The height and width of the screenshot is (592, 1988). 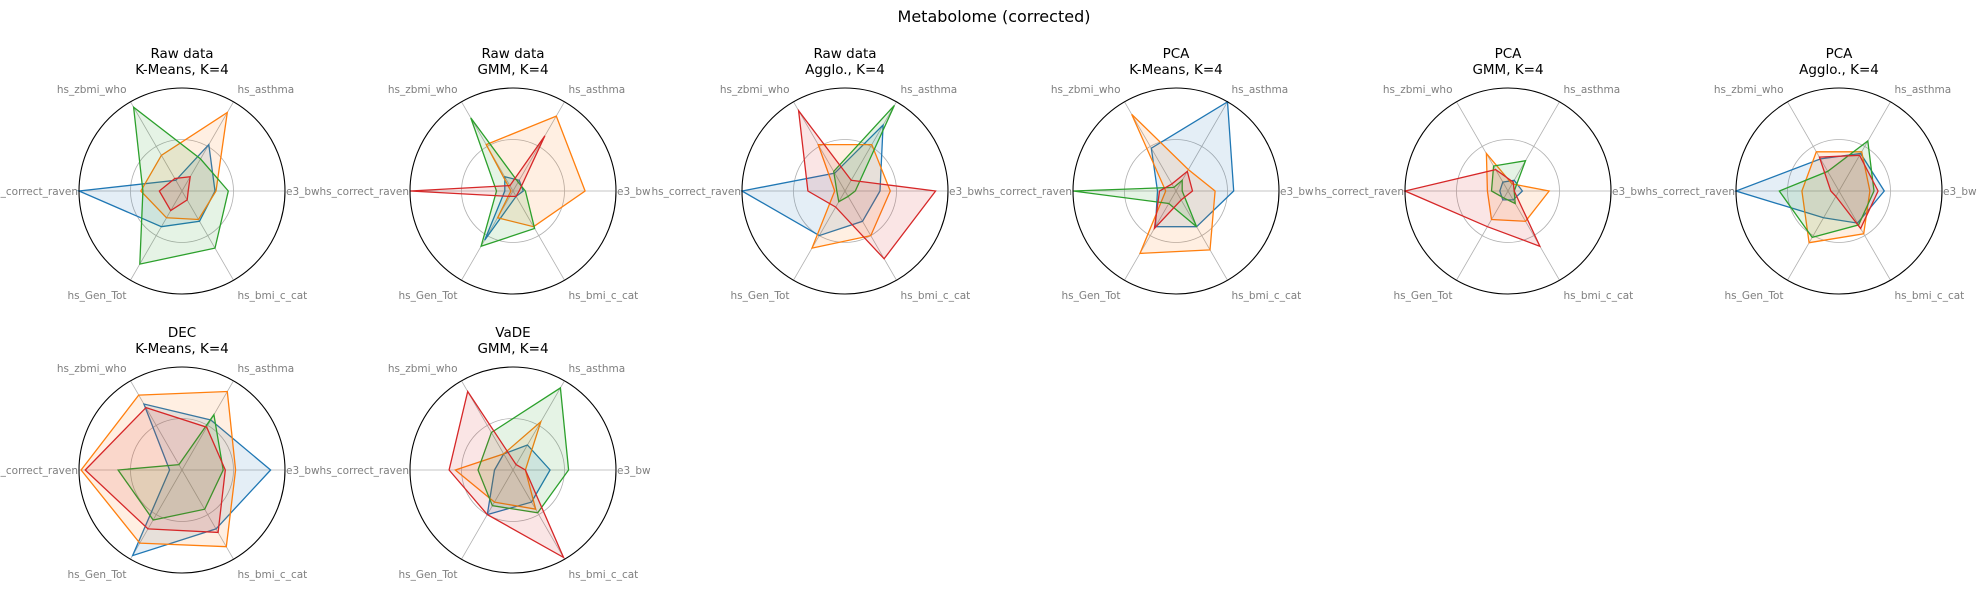 I want to click on panel-title-line1: VaDE, so click(x=512, y=333).